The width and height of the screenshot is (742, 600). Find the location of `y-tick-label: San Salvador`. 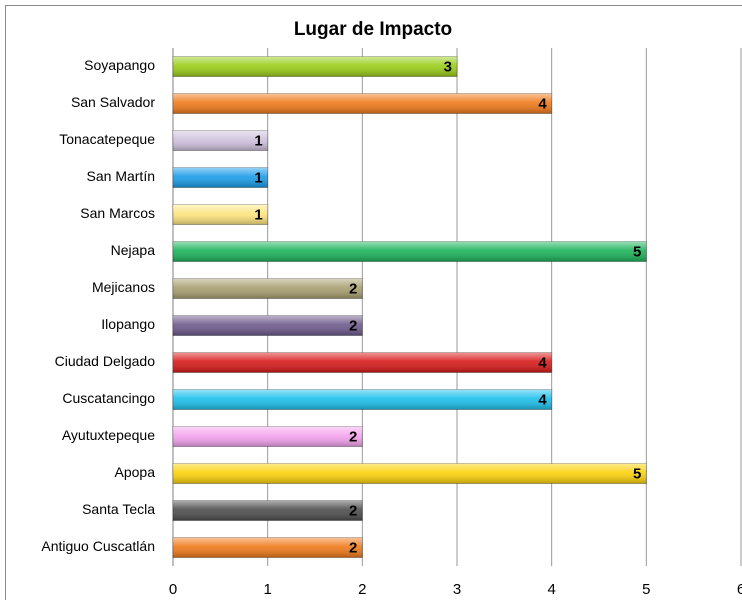

y-tick-label: San Salvador is located at coordinates (113, 102).